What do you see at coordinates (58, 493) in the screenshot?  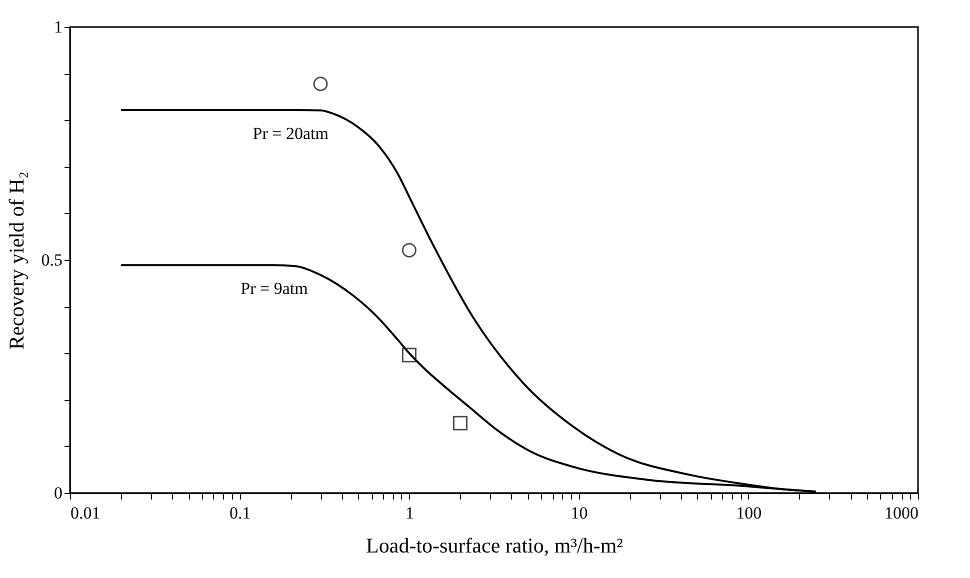 I see `y-tick-label: 0` at bounding box center [58, 493].